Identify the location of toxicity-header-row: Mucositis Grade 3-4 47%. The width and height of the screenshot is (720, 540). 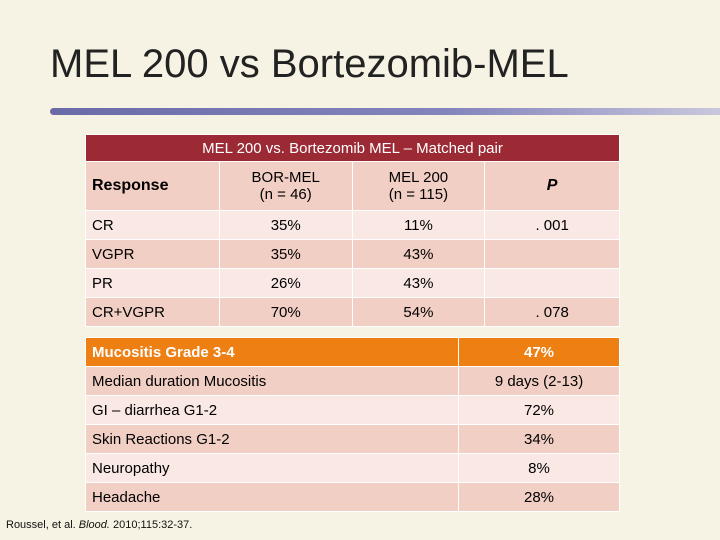
(352, 352).